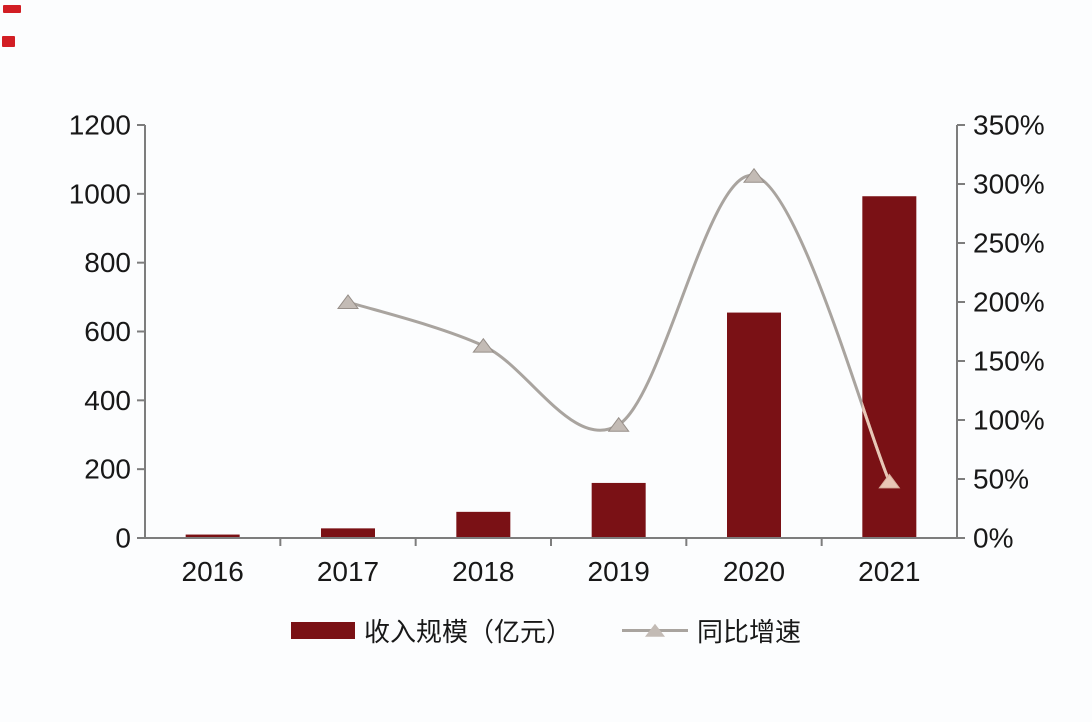  I want to click on legend-item-growth: 同比增速, so click(711, 630).